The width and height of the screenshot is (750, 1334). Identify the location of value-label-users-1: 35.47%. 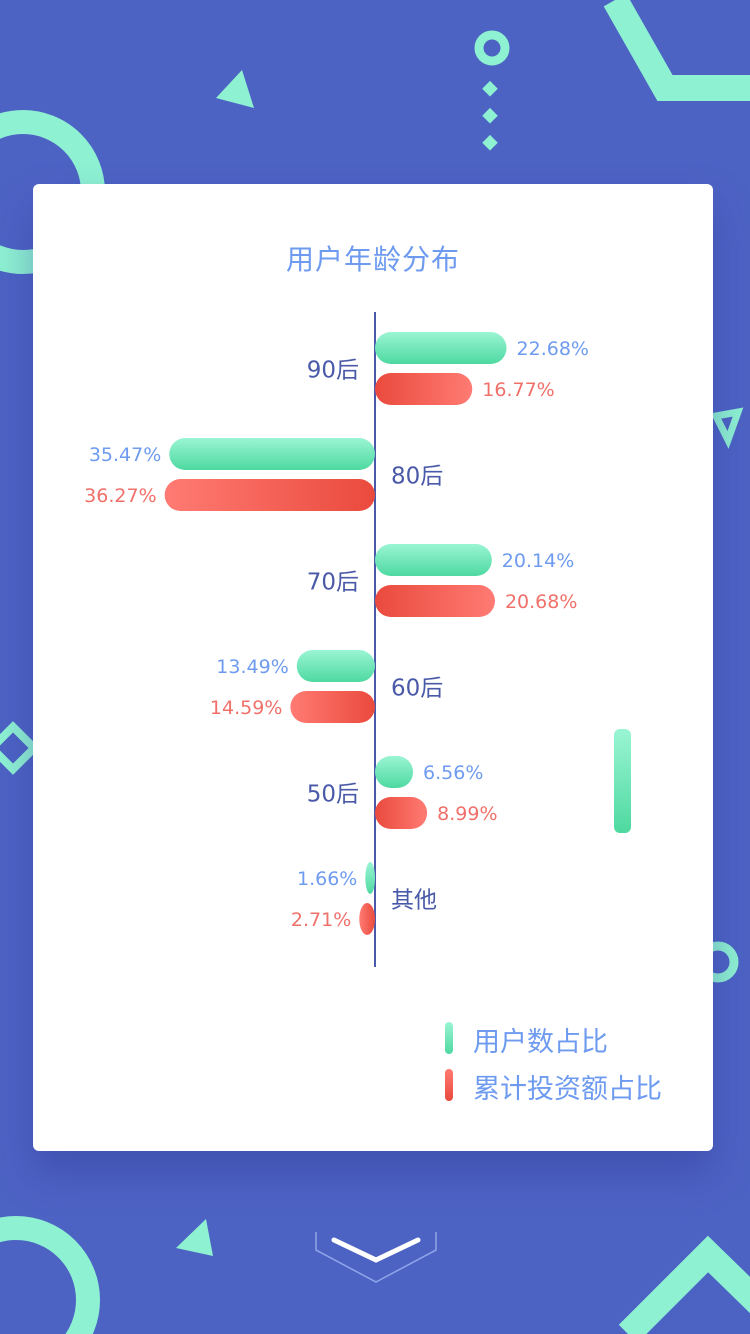
(125, 455).